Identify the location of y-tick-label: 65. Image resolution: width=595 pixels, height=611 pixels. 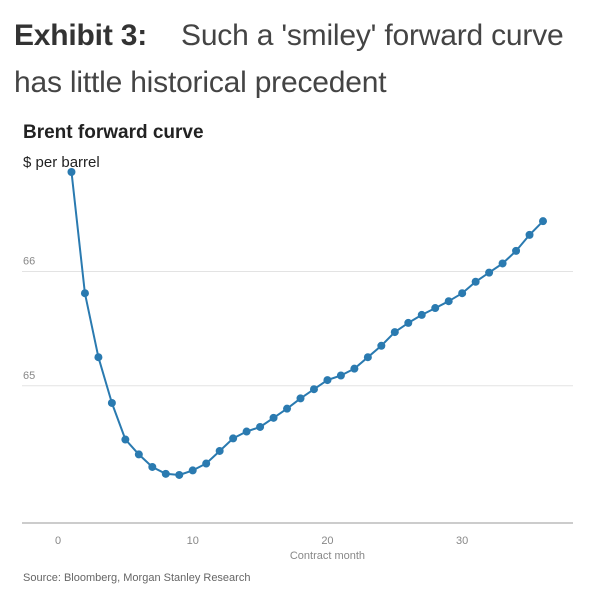
(29, 376).